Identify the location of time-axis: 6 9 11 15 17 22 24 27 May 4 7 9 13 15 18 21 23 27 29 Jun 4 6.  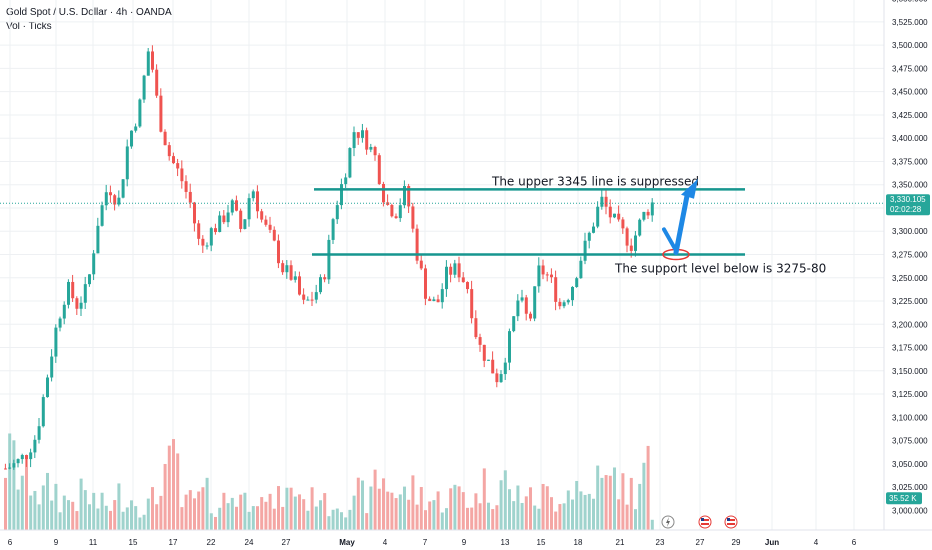
(466, 538).